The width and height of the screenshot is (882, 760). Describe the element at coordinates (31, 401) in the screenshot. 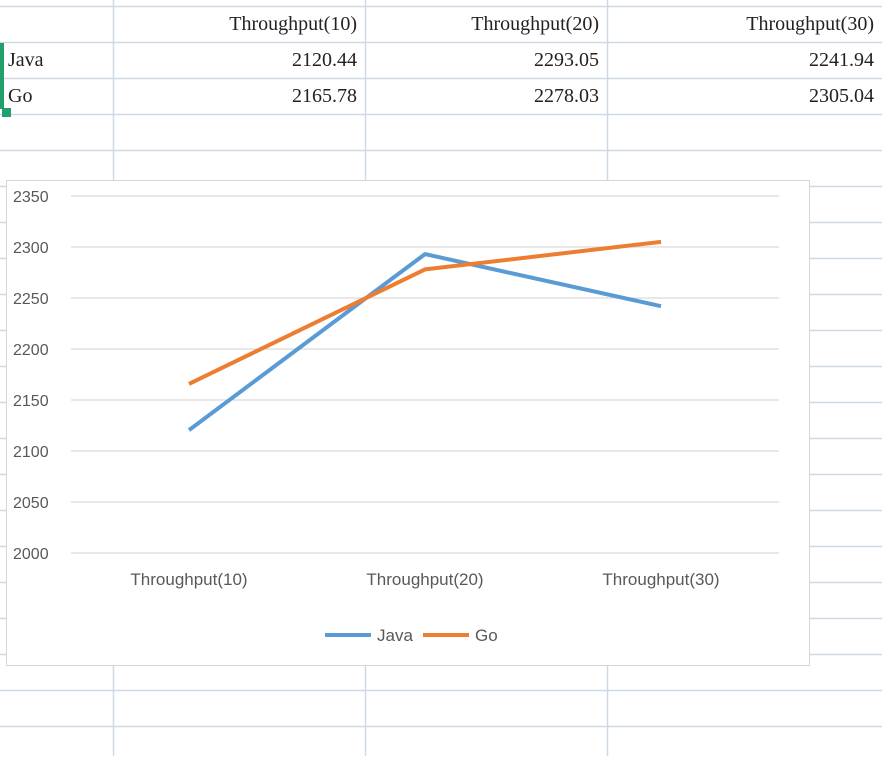

I see `y-tick-label: 2150` at that location.